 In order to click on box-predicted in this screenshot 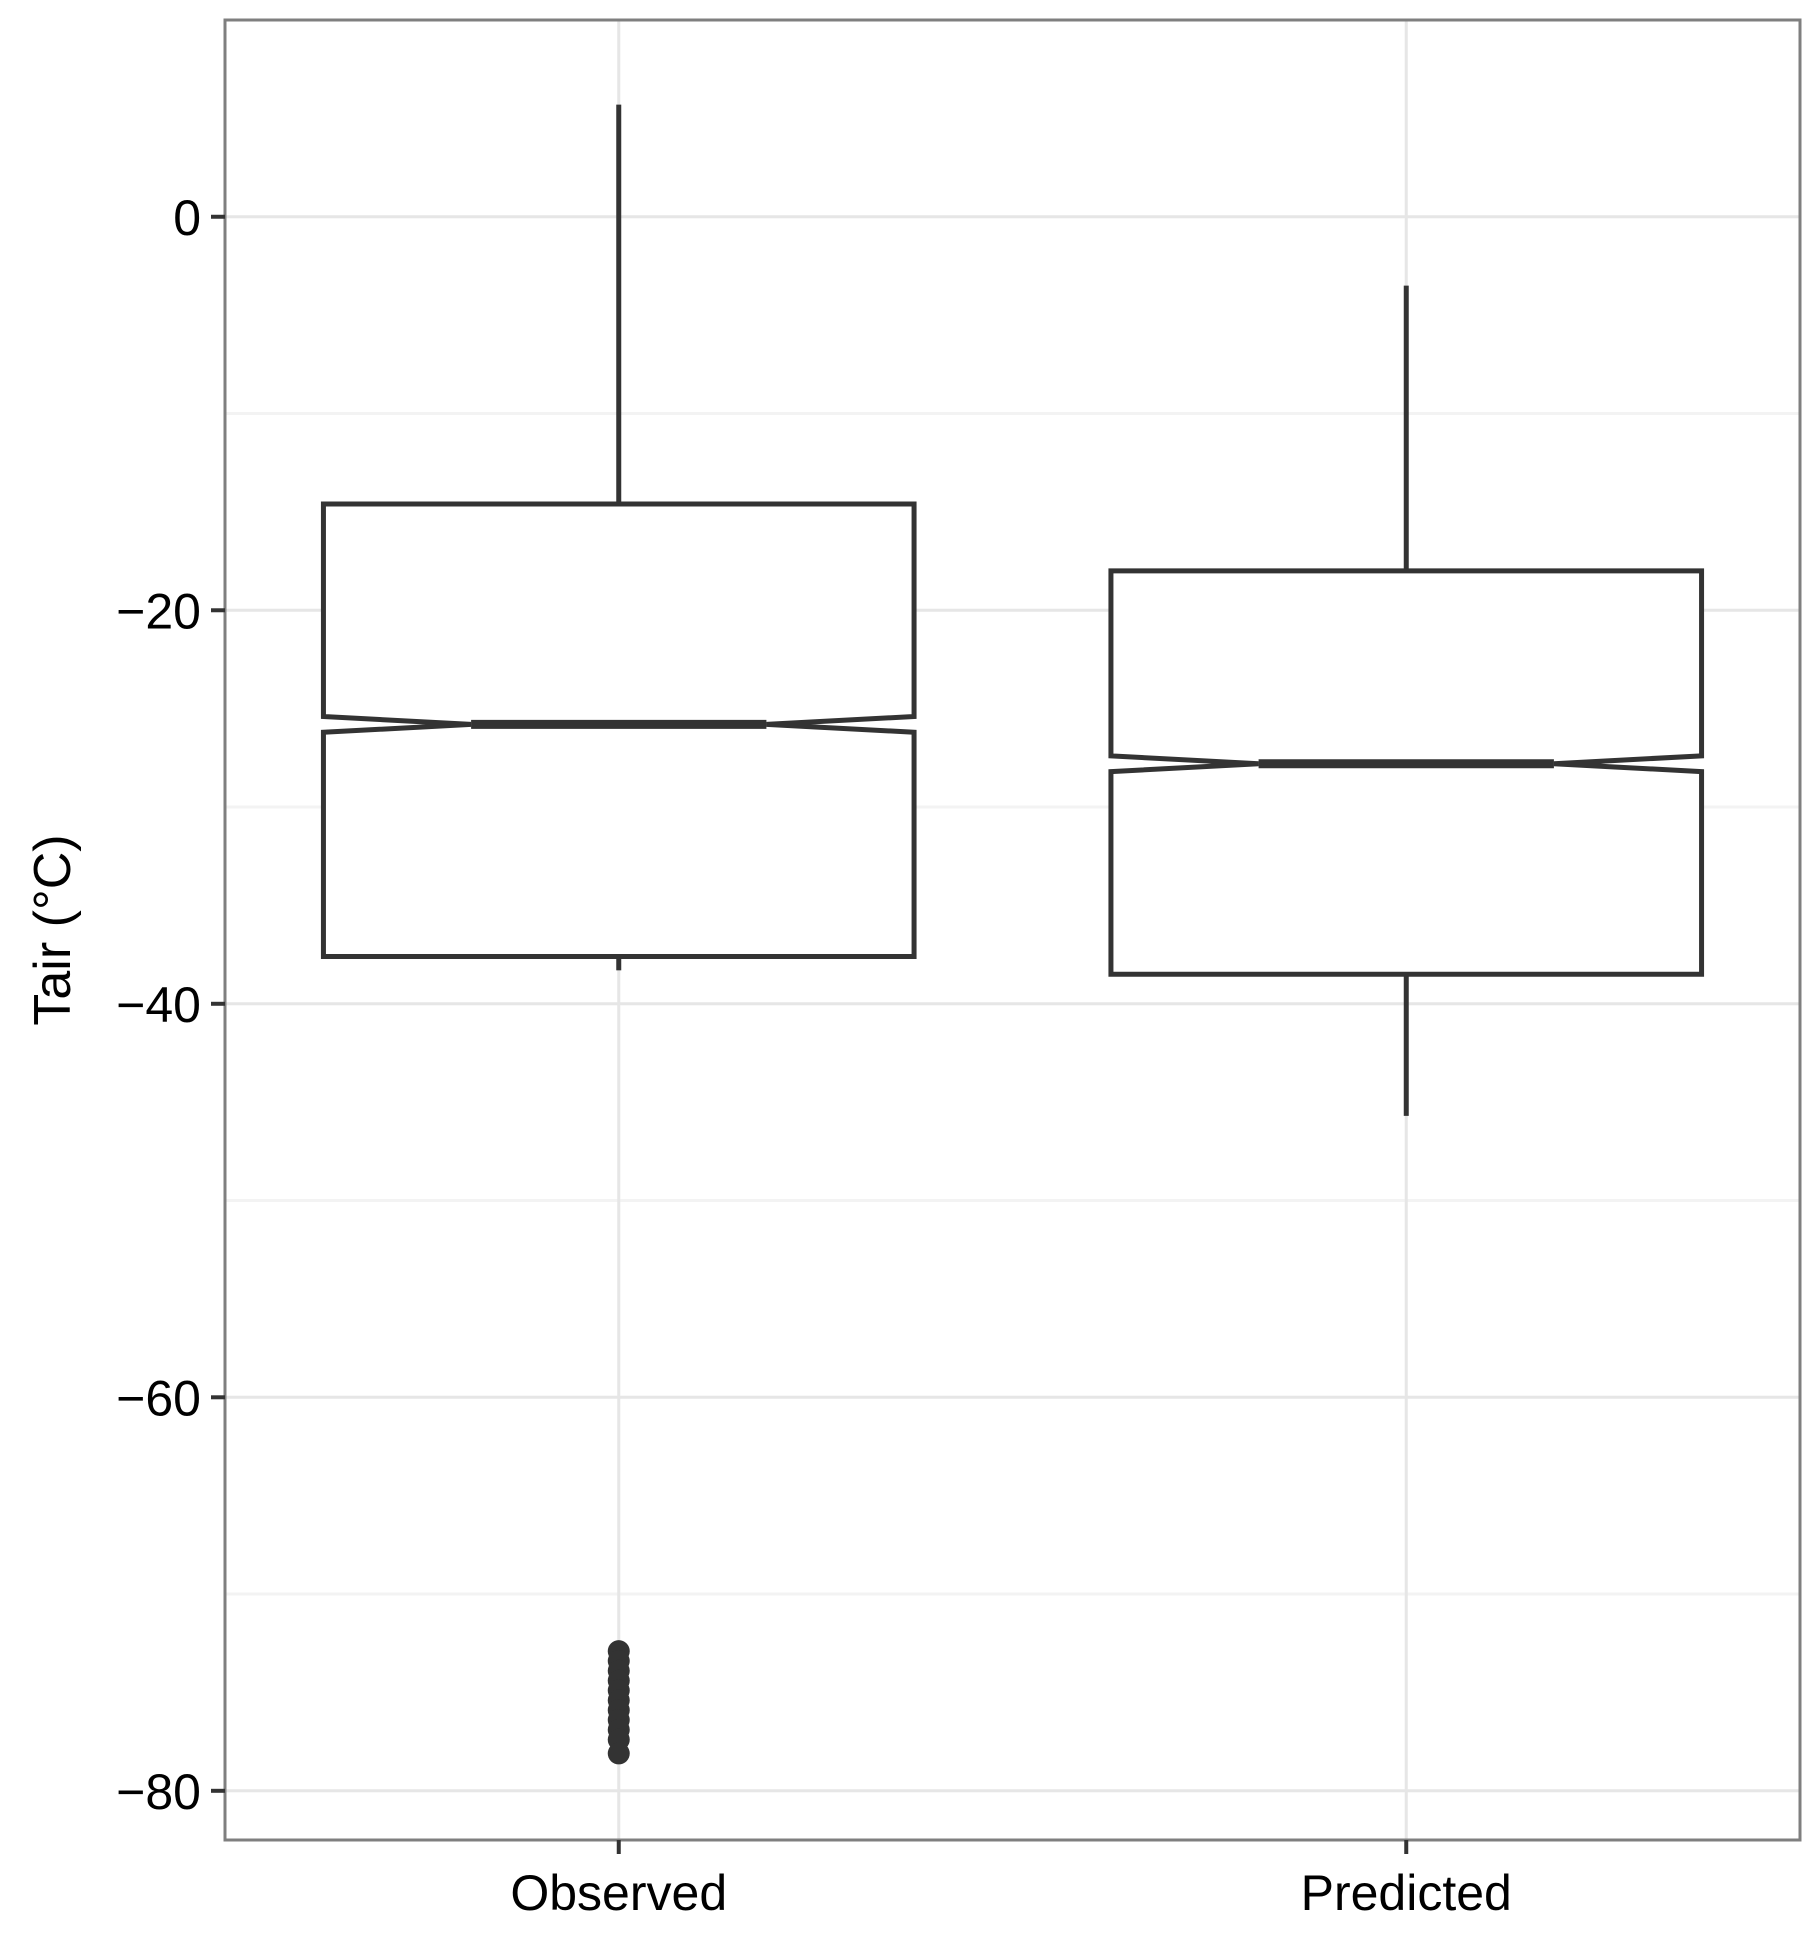, I will do `click(1406, 700)`.